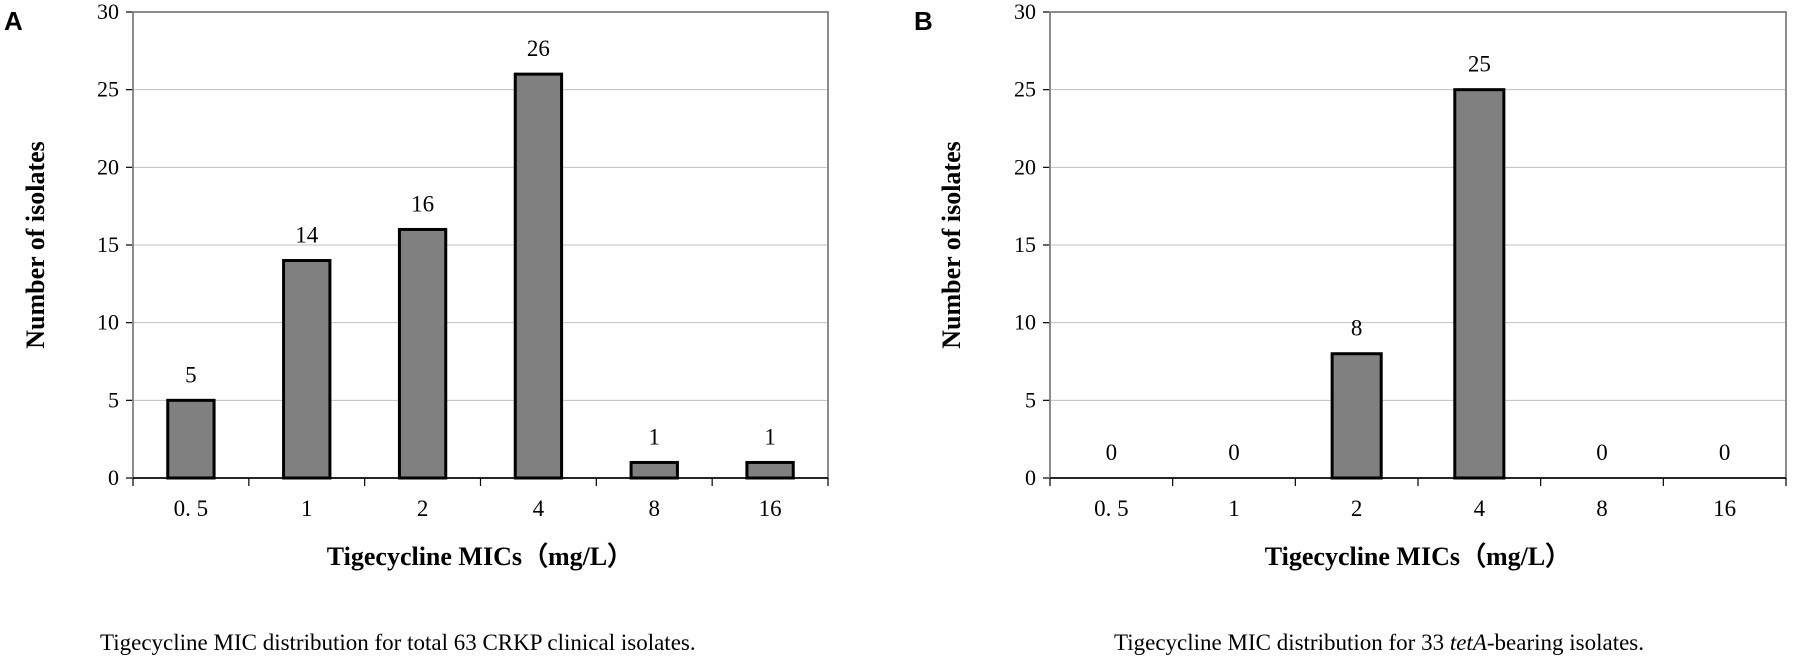 This screenshot has height=666, width=1800. I want to click on panel-a-x-tick-label: 2, so click(423, 508).